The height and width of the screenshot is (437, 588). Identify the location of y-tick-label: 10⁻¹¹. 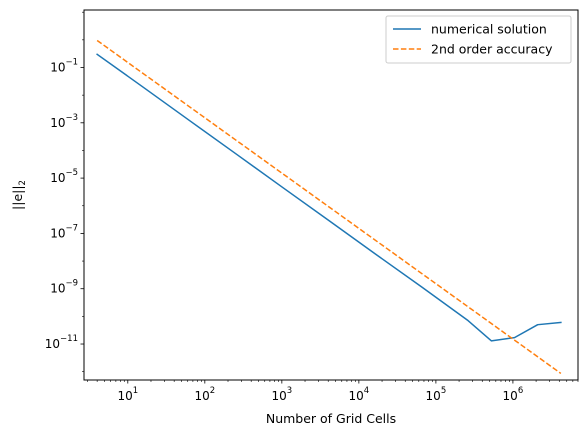
(61, 342).